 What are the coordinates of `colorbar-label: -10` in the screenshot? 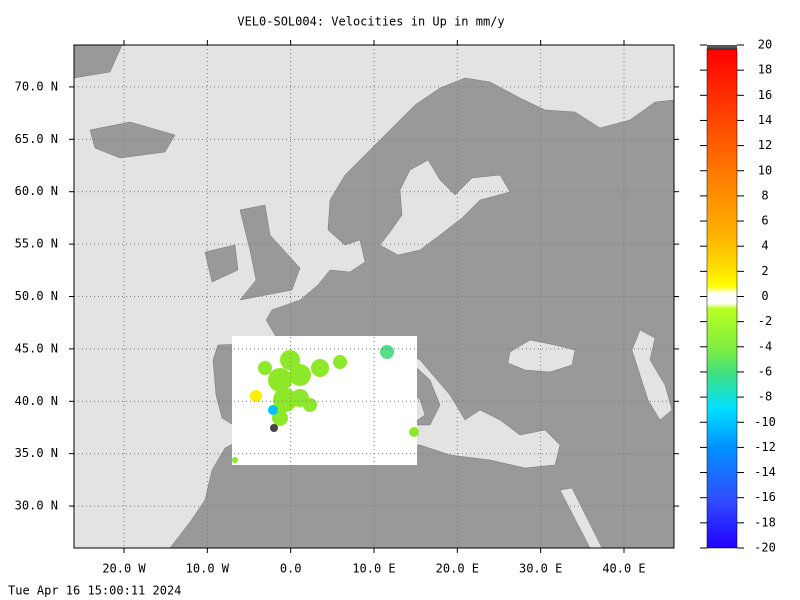 It's located at (765, 422).